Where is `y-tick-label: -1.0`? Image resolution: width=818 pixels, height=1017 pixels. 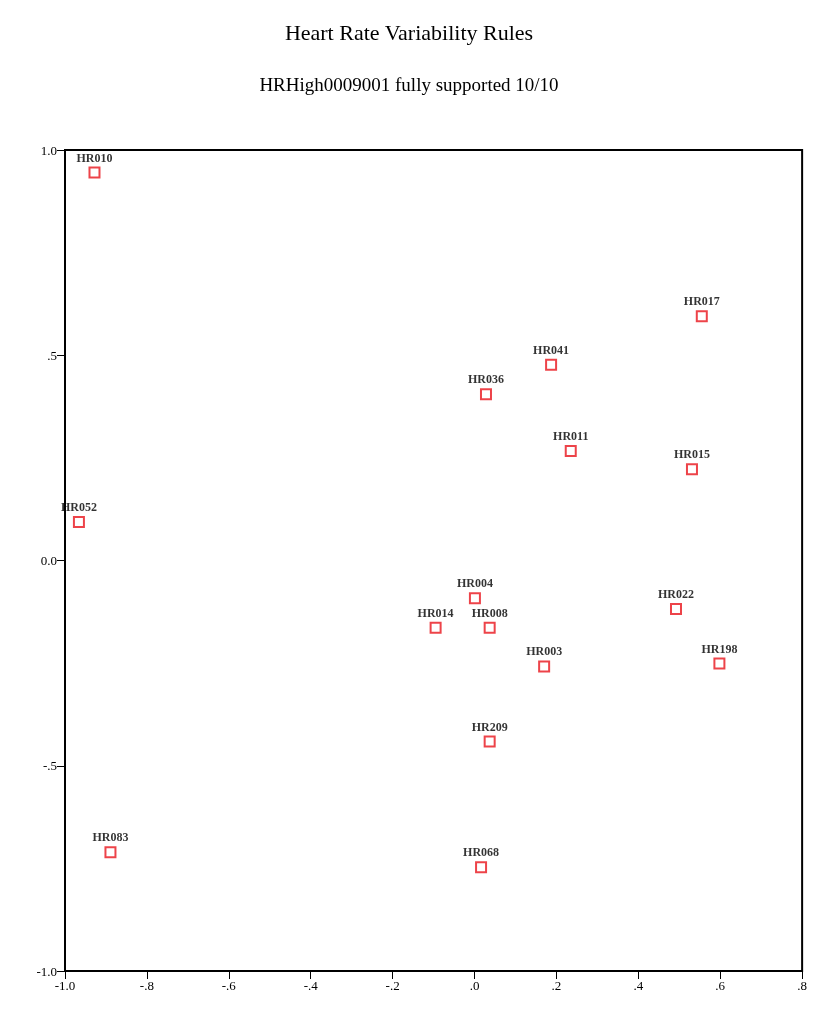 y-tick-label: -1.0 is located at coordinates (46, 971).